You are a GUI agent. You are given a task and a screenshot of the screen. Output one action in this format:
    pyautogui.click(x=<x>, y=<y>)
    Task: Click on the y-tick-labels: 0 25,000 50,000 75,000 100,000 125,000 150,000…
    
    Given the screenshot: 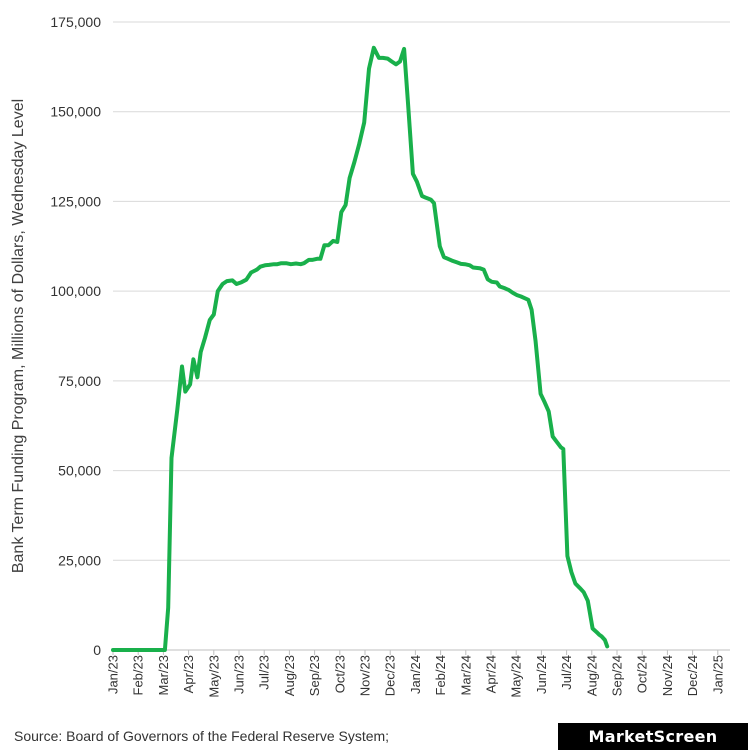 What is the action you would take?
    pyautogui.click(x=75, y=336)
    